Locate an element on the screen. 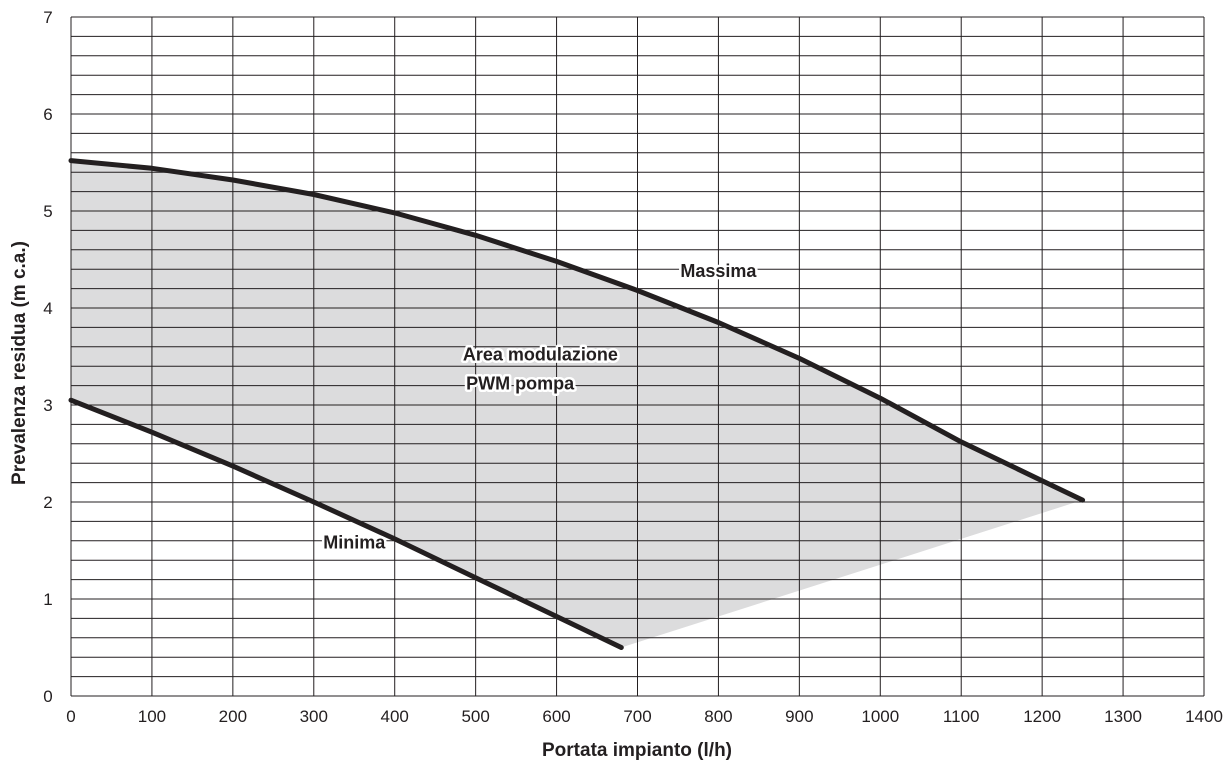 This screenshot has width=1232, height=762. x-tick-label: 500 is located at coordinates (475, 716).